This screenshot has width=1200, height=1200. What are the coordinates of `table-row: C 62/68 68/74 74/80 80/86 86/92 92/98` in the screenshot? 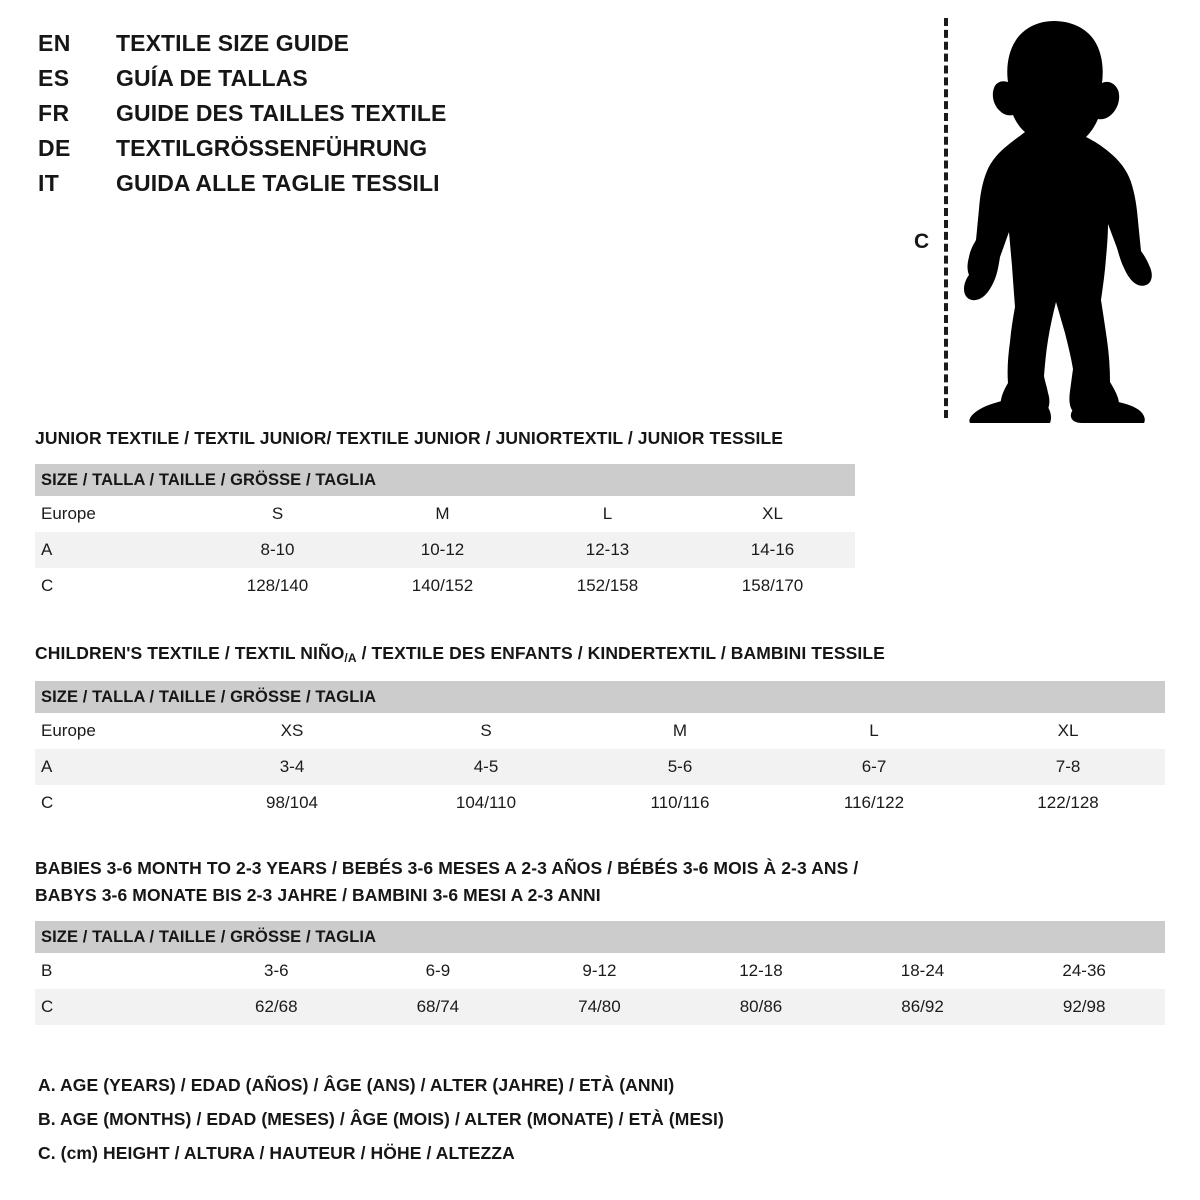 It's located at (600, 1007).